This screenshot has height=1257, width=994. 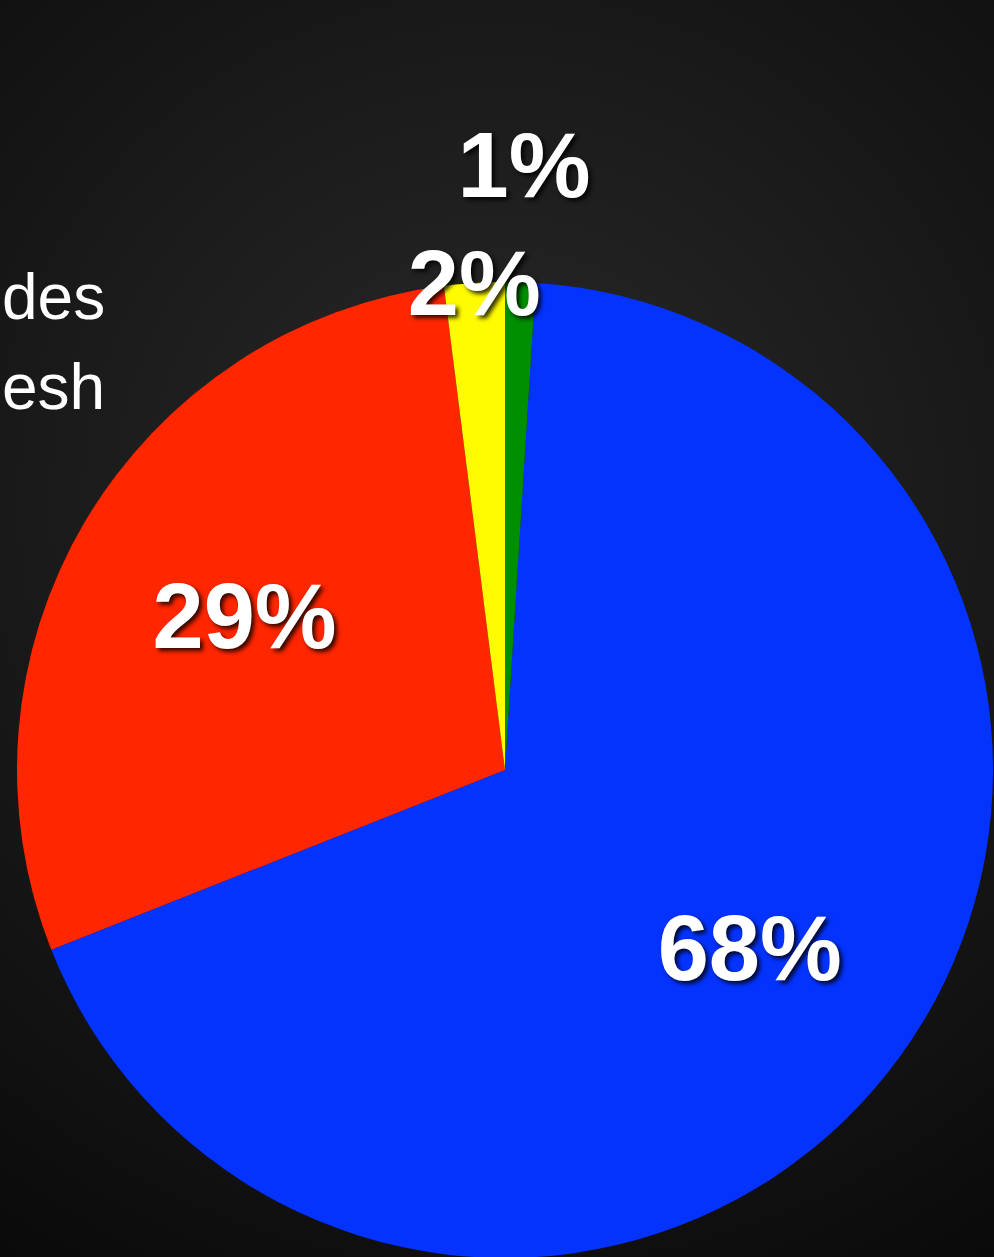 I want to click on data-label: 68%, so click(x=749, y=947).